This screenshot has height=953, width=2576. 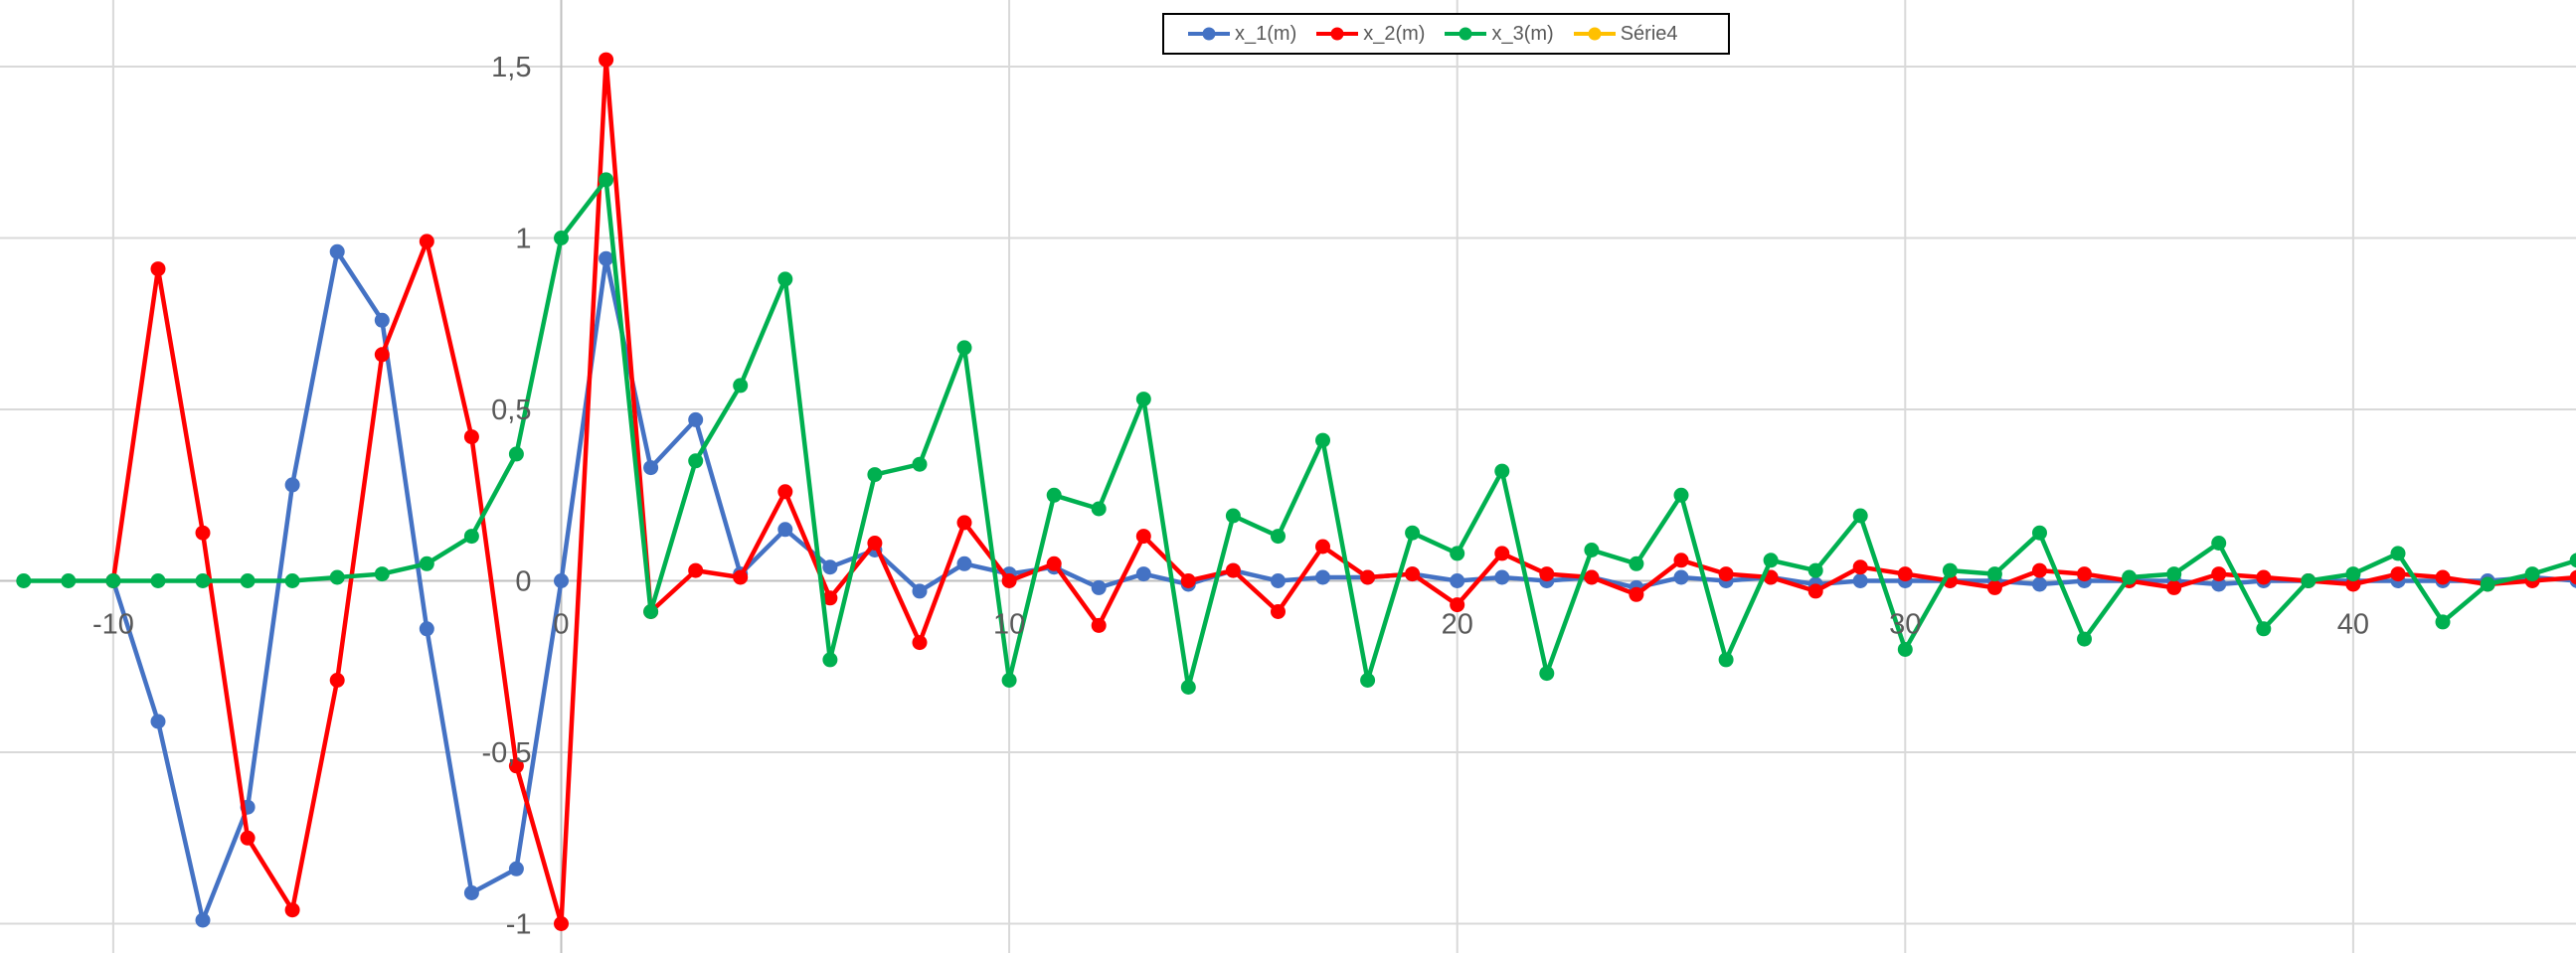 I want to click on legend-label: x_1(m), so click(x=1266, y=34).